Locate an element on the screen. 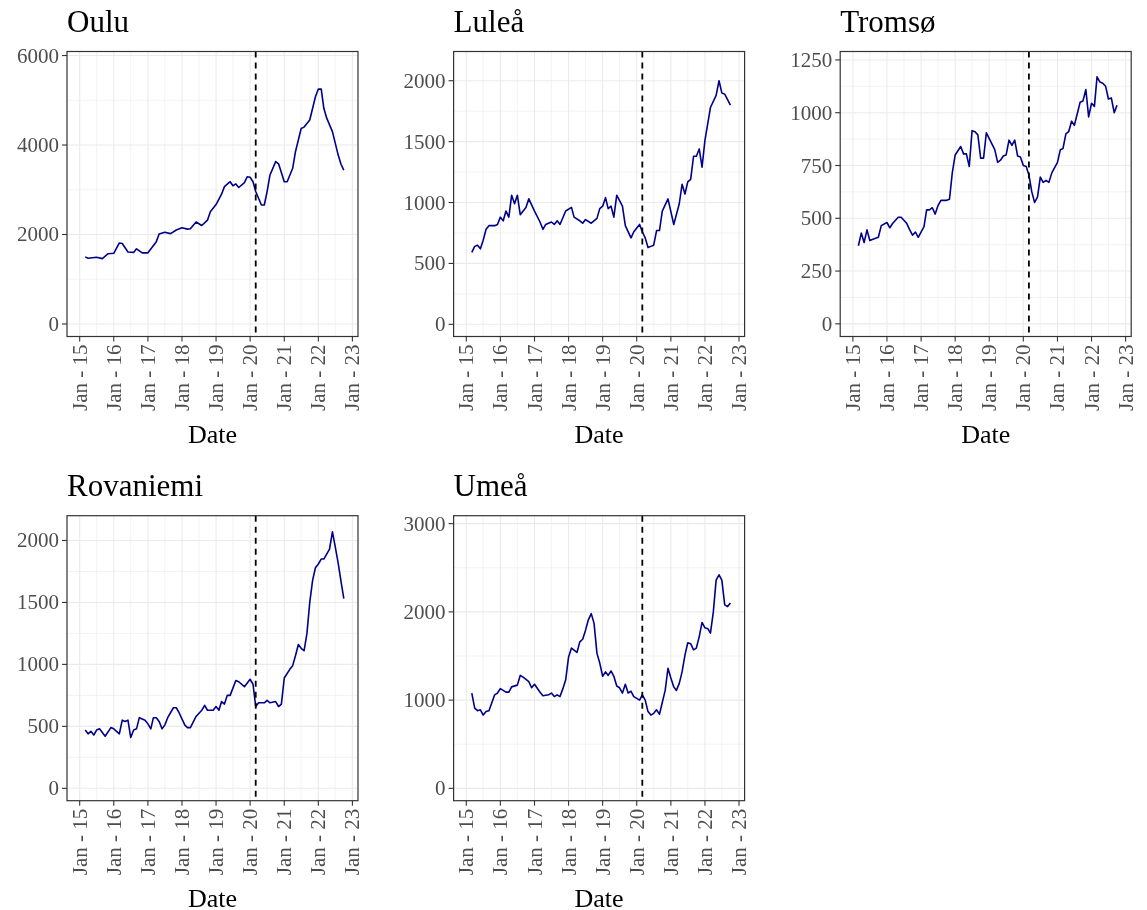 Image resolution: width=1147 pixels, height=910 pixels. chart-title: Tromsø is located at coordinates (888, 21).